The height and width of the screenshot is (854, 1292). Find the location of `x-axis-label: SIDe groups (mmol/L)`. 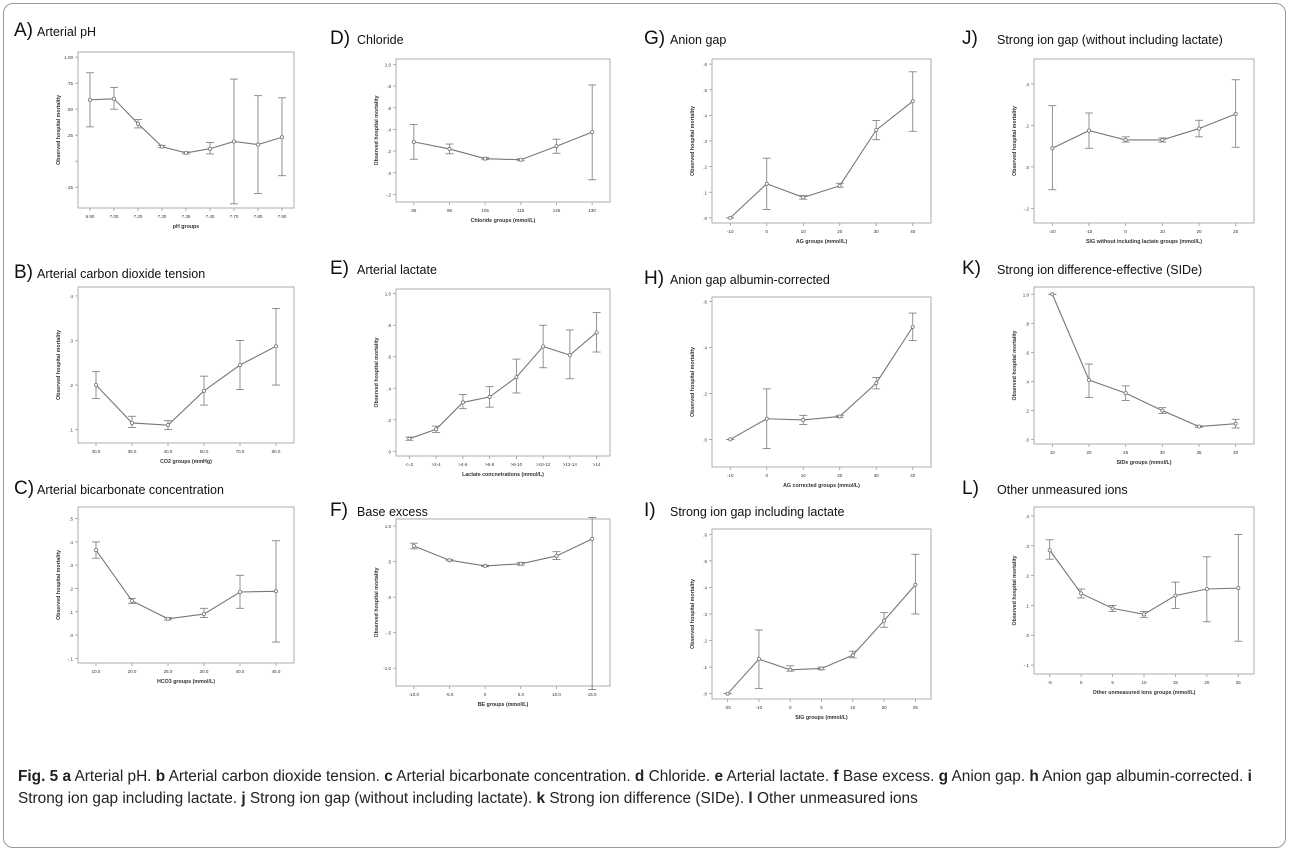

x-axis-label: SIDe groups (mmol/L) is located at coordinates (1143, 463).